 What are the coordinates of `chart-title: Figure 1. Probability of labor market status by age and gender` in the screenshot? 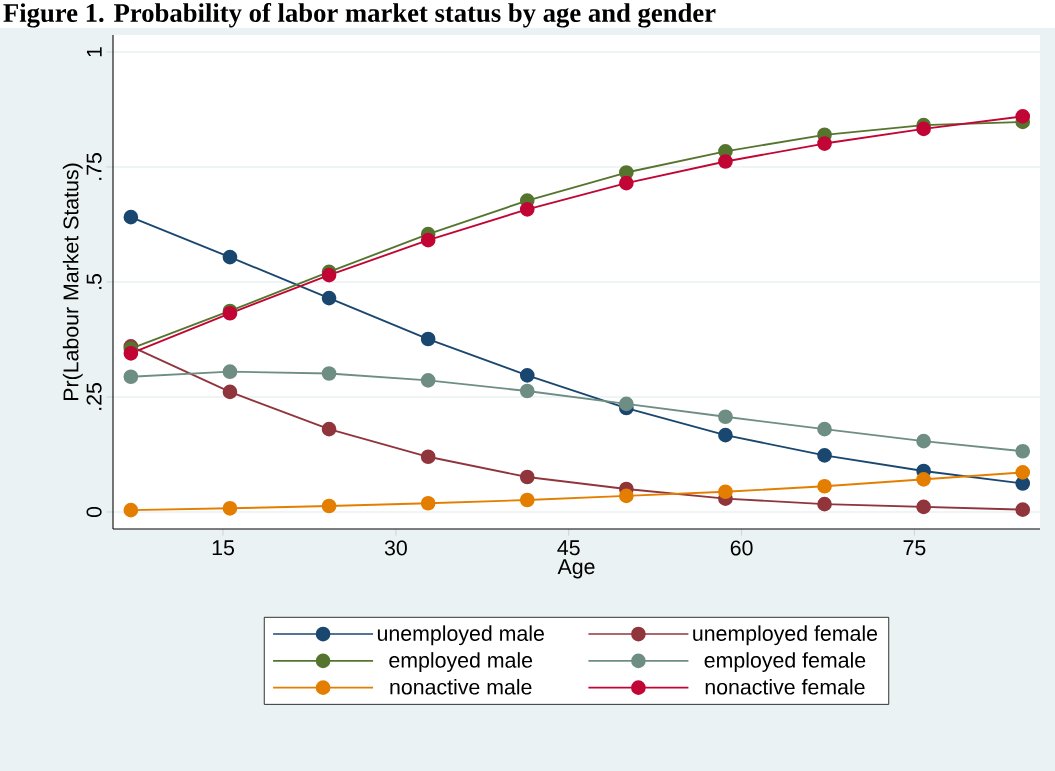 It's located at (359, 15).